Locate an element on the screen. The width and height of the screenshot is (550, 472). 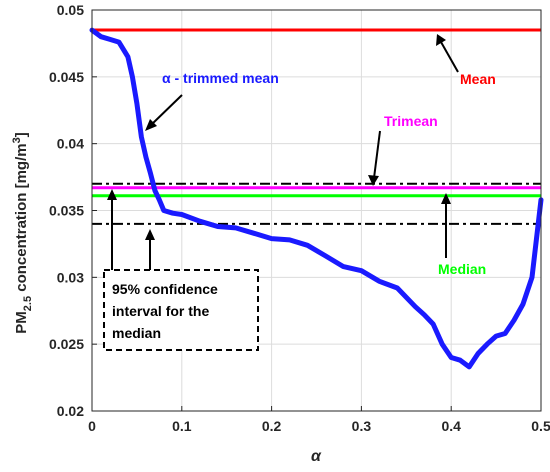
y-axis-label-main: PM is located at coordinates (21, 322).